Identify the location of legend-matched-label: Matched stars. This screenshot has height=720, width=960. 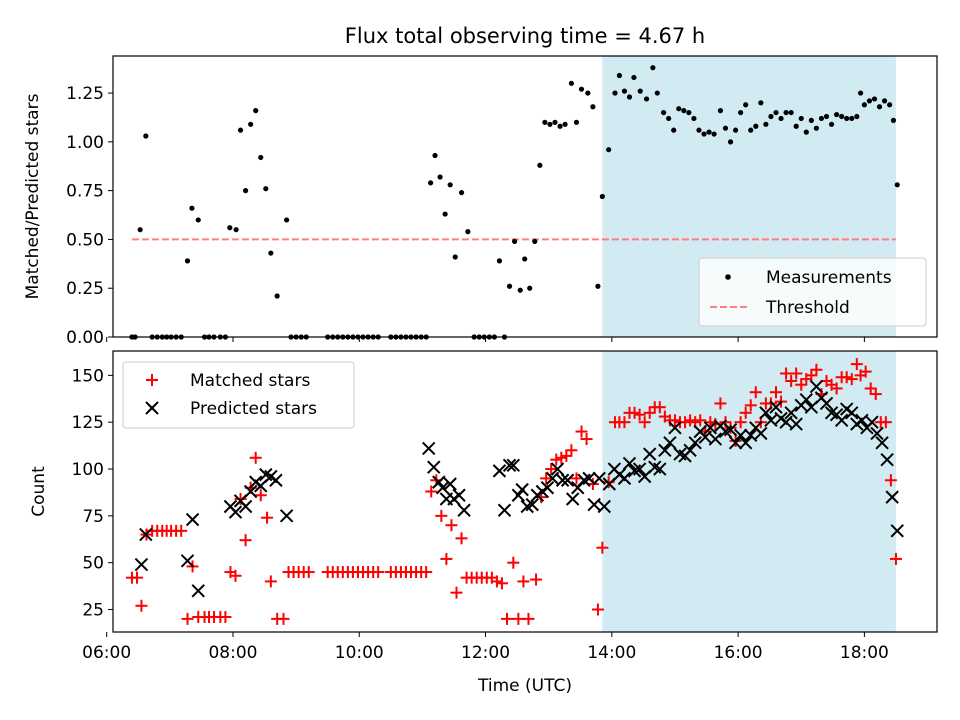
(250, 381).